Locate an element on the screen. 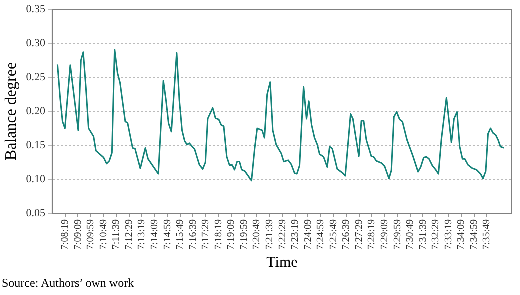  x-tick-label: 7:12:29 is located at coordinates (129, 234).